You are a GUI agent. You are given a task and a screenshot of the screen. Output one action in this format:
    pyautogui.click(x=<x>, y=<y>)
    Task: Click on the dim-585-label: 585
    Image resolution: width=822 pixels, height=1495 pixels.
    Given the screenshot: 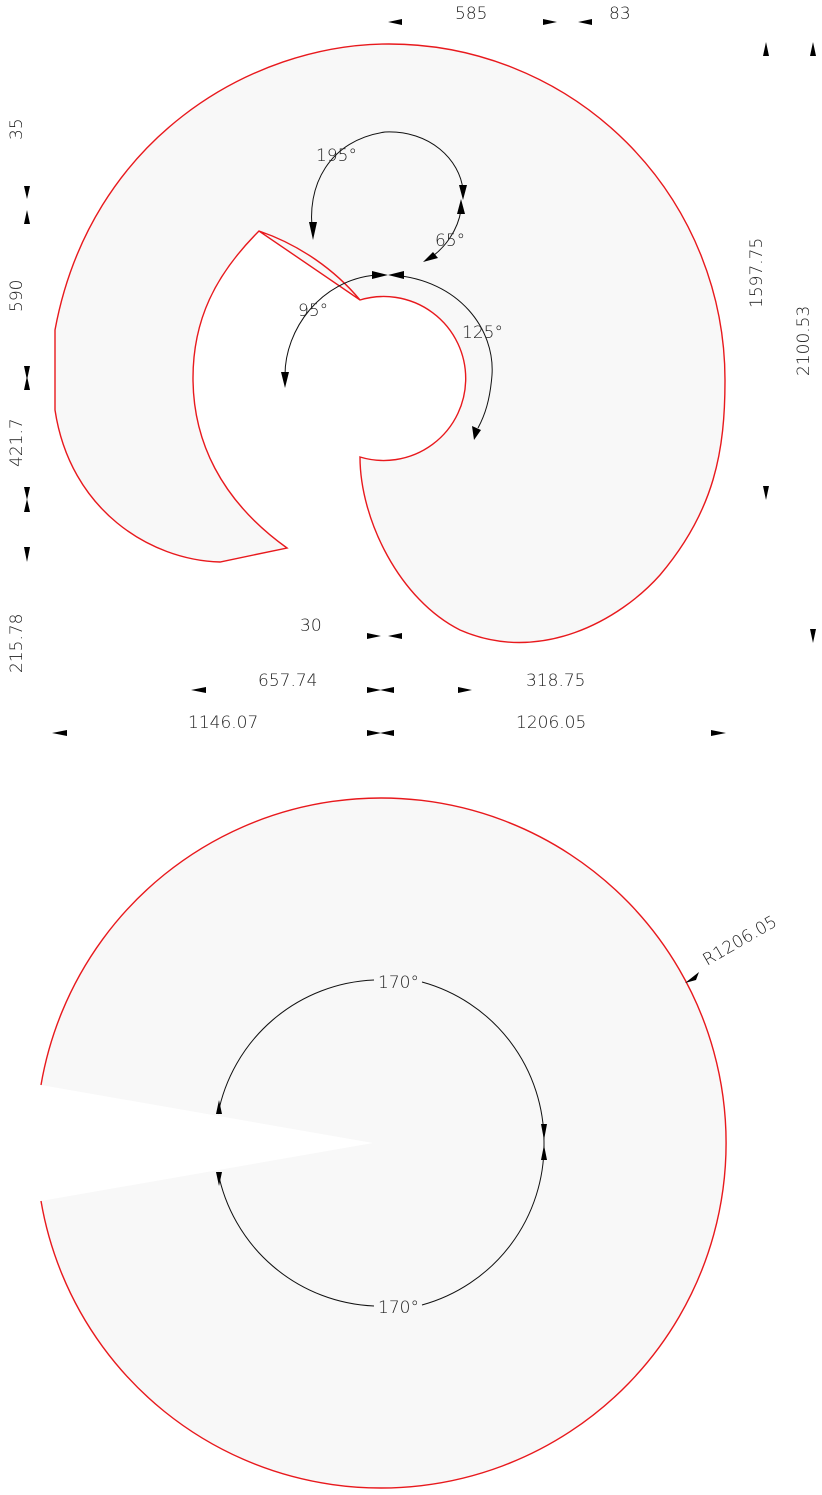 What is the action you would take?
    pyautogui.click(x=471, y=14)
    